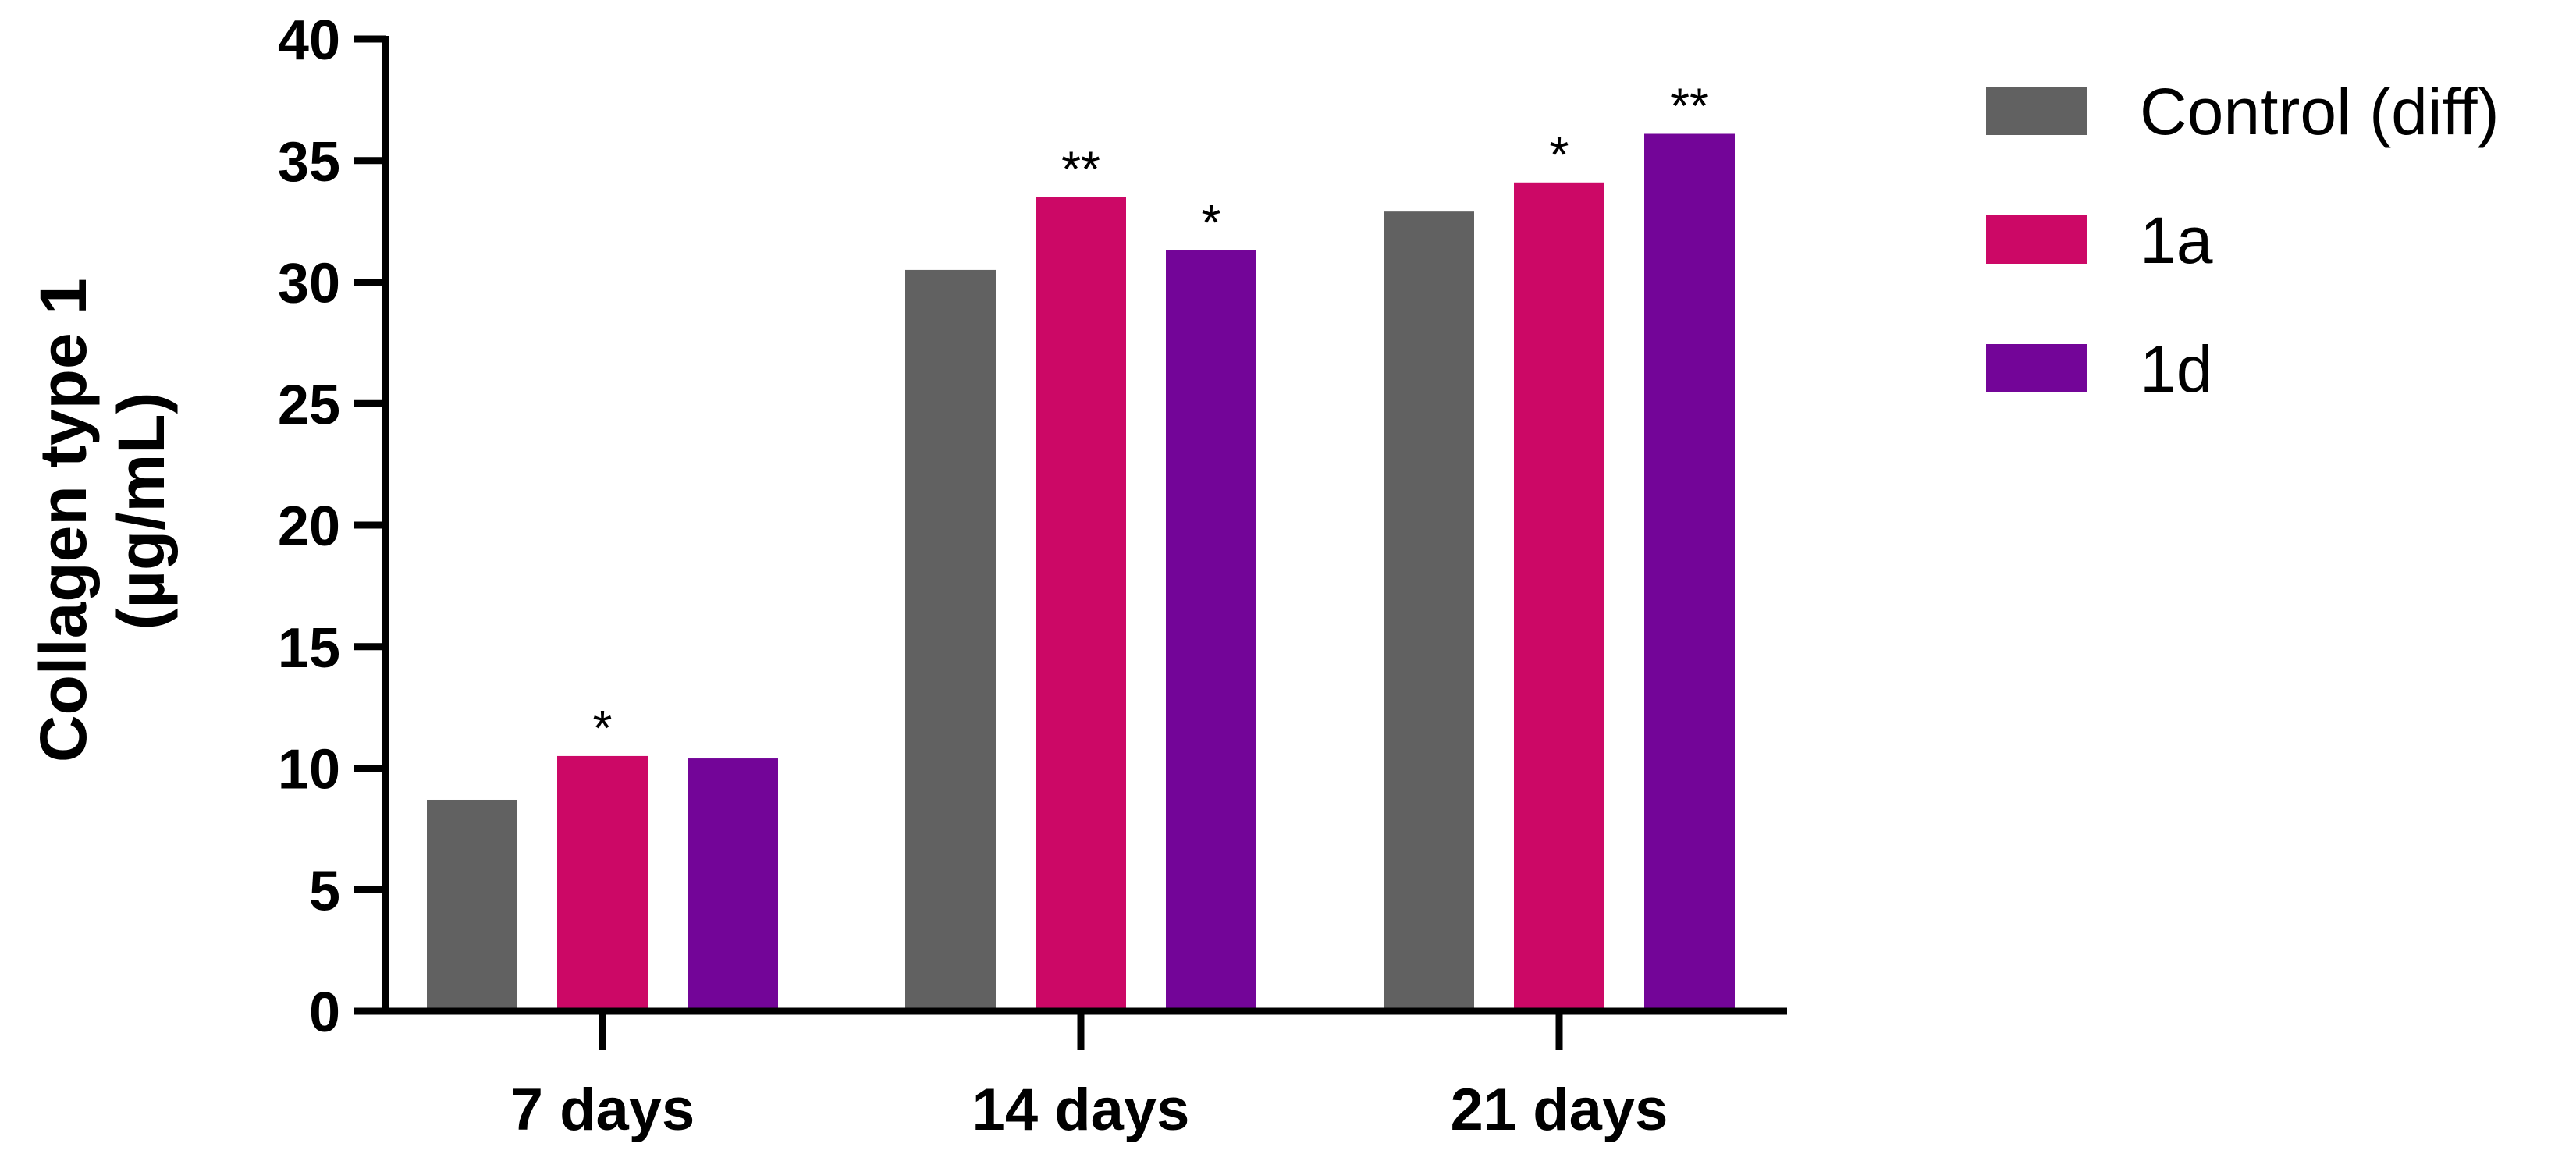 This screenshot has width=2576, height=1154. I want to click on legend-label: 1d, so click(2176, 369).